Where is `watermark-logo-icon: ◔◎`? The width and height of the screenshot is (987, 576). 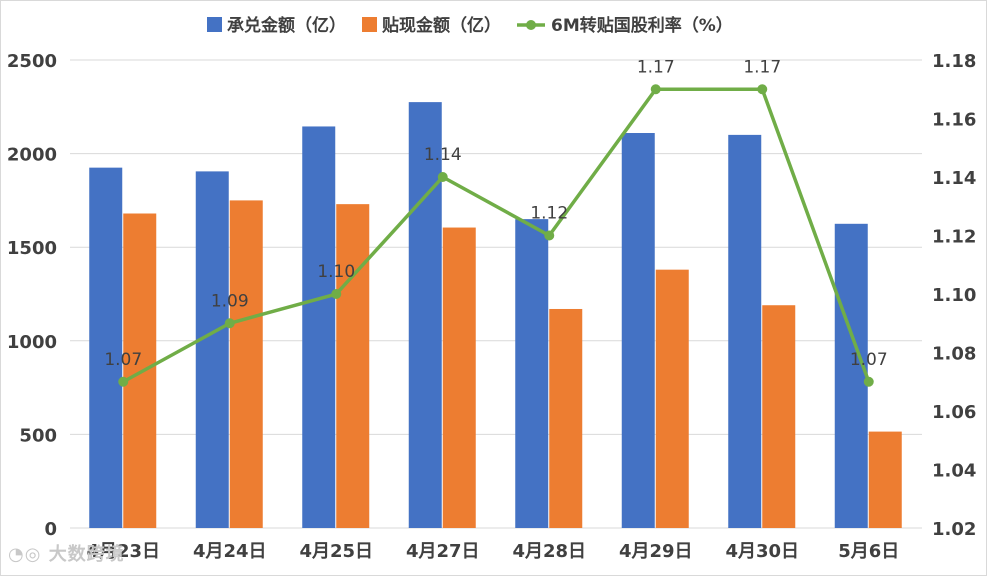
watermark-logo-icon: ◔◎ is located at coordinates (28, 554).